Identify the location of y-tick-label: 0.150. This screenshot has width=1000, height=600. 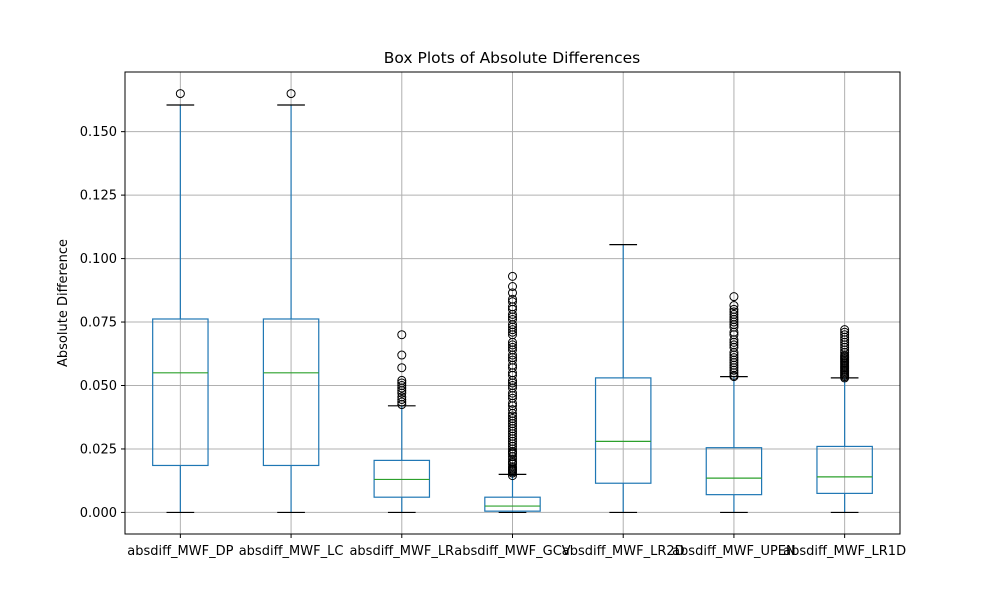
(98, 132).